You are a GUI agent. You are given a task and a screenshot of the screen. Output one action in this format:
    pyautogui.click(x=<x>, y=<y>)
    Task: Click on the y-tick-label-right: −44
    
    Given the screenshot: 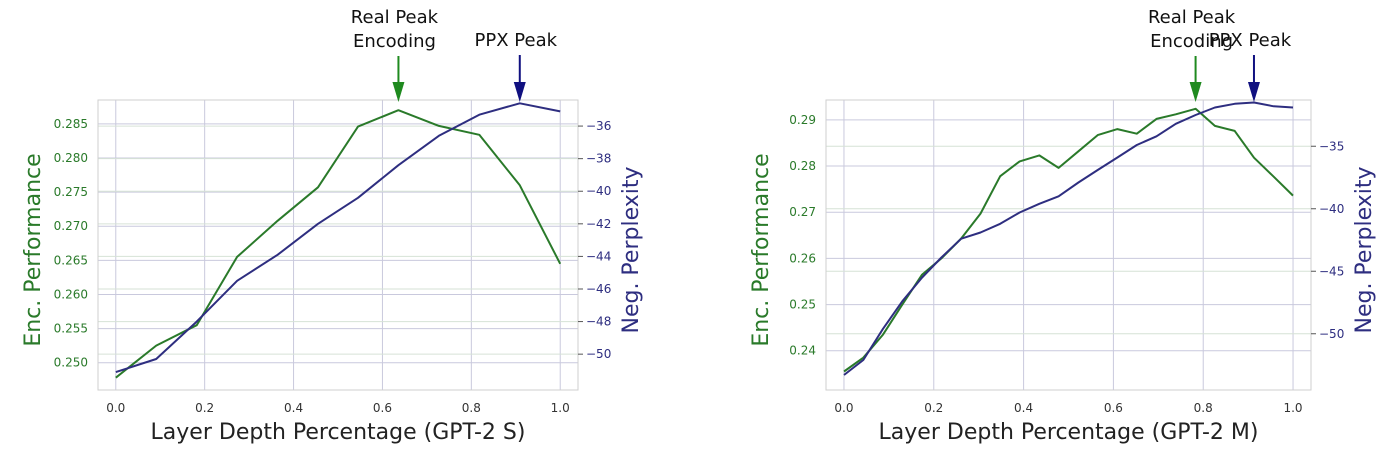 What is the action you would take?
    pyautogui.click(x=598, y=256)
    